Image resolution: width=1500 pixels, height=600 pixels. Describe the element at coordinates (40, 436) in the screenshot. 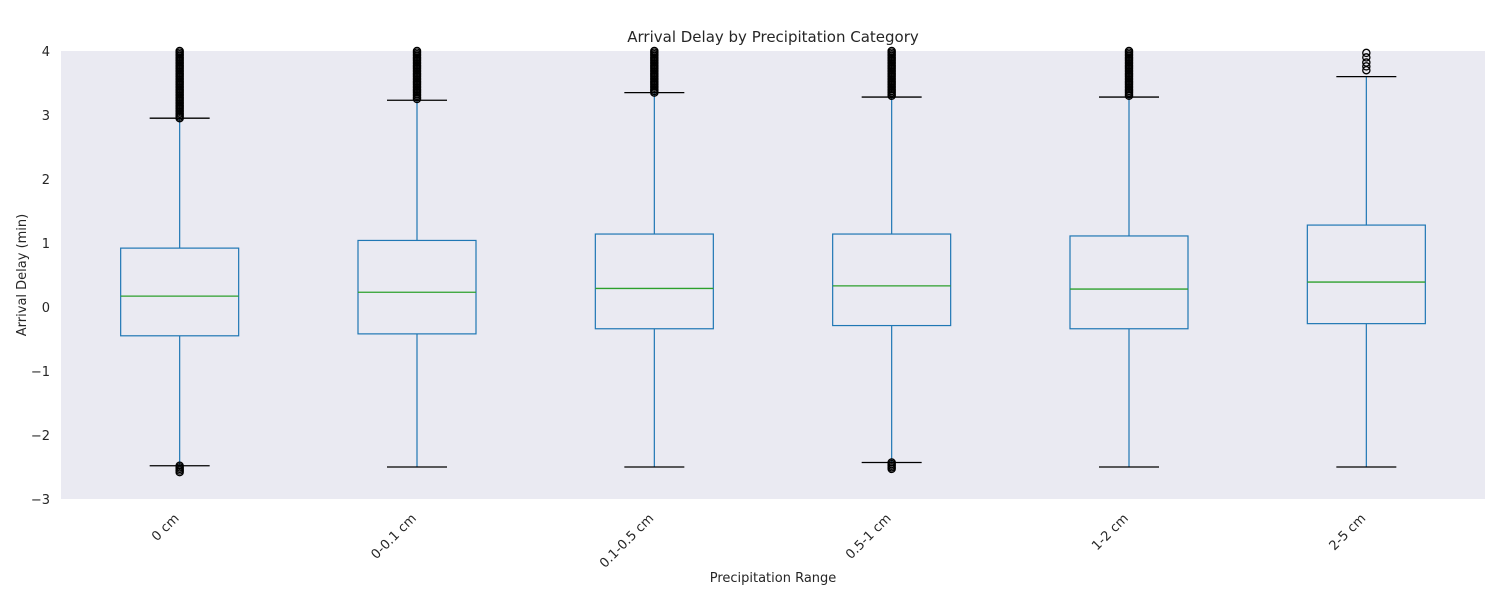

I see `y-tick-label: −2` at that location.